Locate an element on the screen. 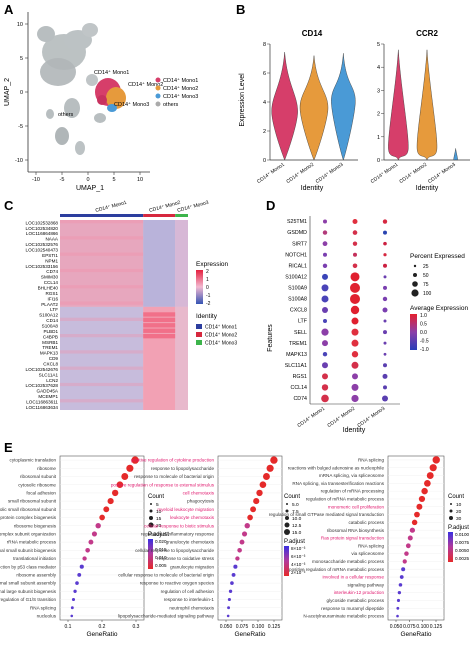 The width and height of the screenshot is (474, 646). padj-legend-tick: 0.0050 is located at coordinates (462, 550).